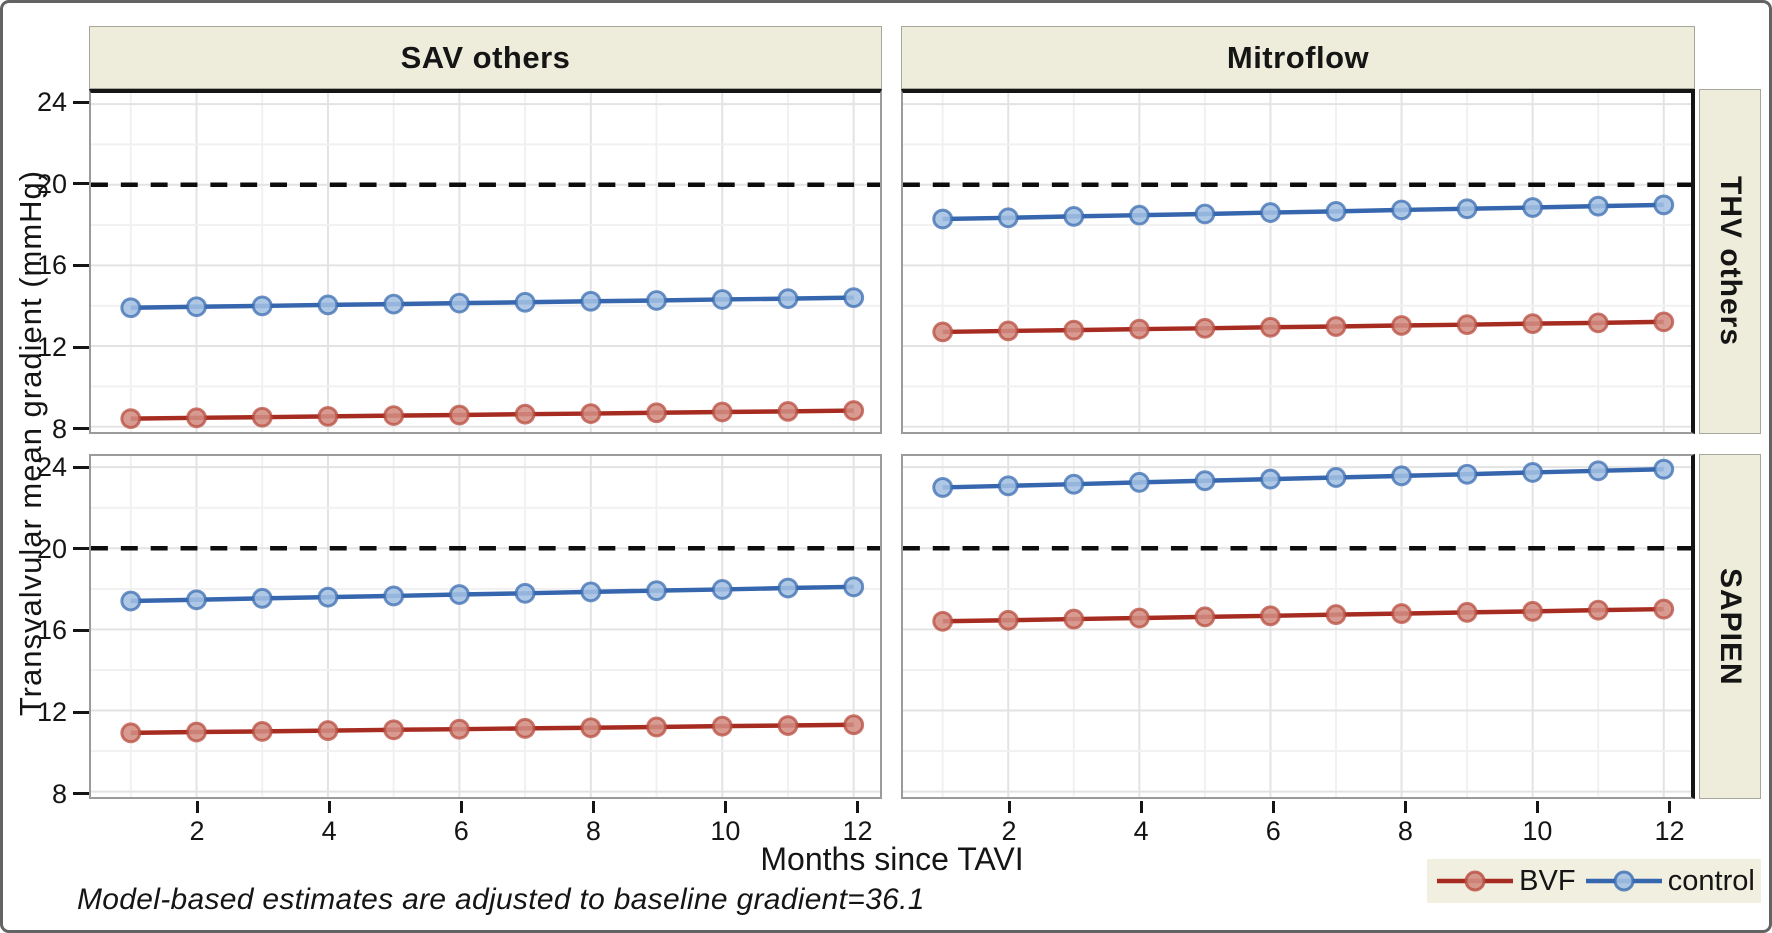  I want to click on legend: BVF control, so click(1594, 881).